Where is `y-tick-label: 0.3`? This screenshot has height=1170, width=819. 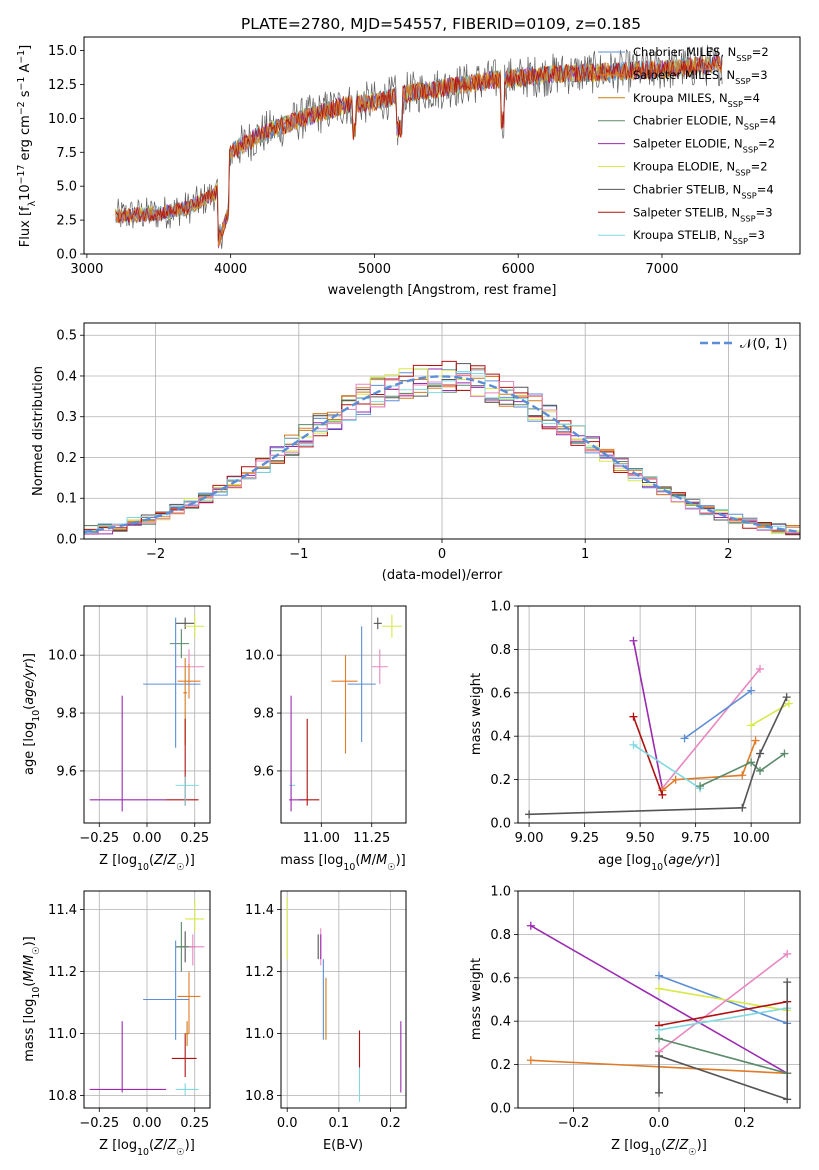
y-tick-label: 0.3 is located at coordinates (66, 417).